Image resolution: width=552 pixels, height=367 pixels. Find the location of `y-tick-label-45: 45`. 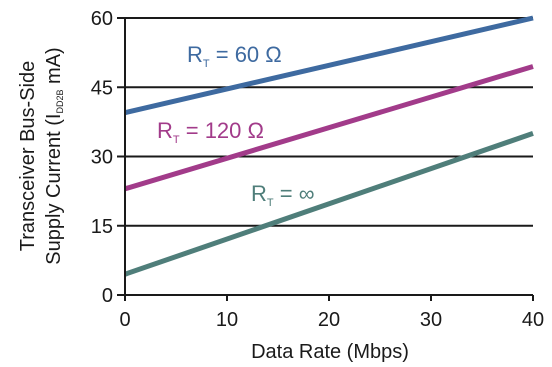

y-tick-label-45: 45 is located at coordinates (102, 88).